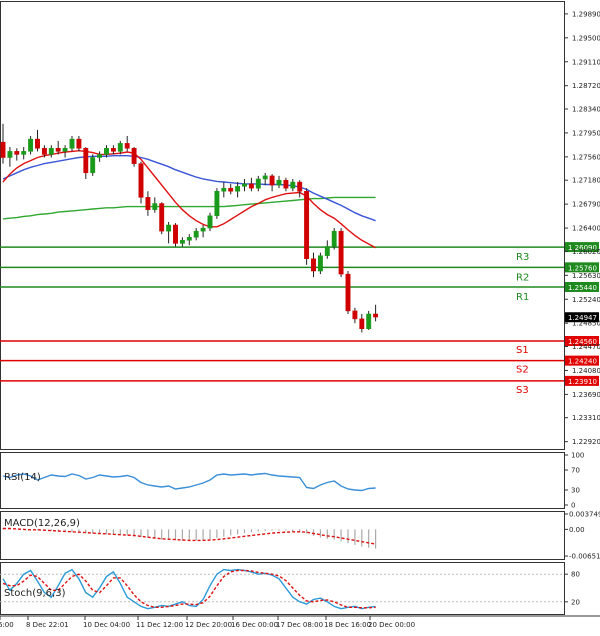 The width and height of the screenshot is (600, 636). Describe the element at coordinates (586, 38) in the screenshot. I see `price-tick-label: 1.29500` at that location.